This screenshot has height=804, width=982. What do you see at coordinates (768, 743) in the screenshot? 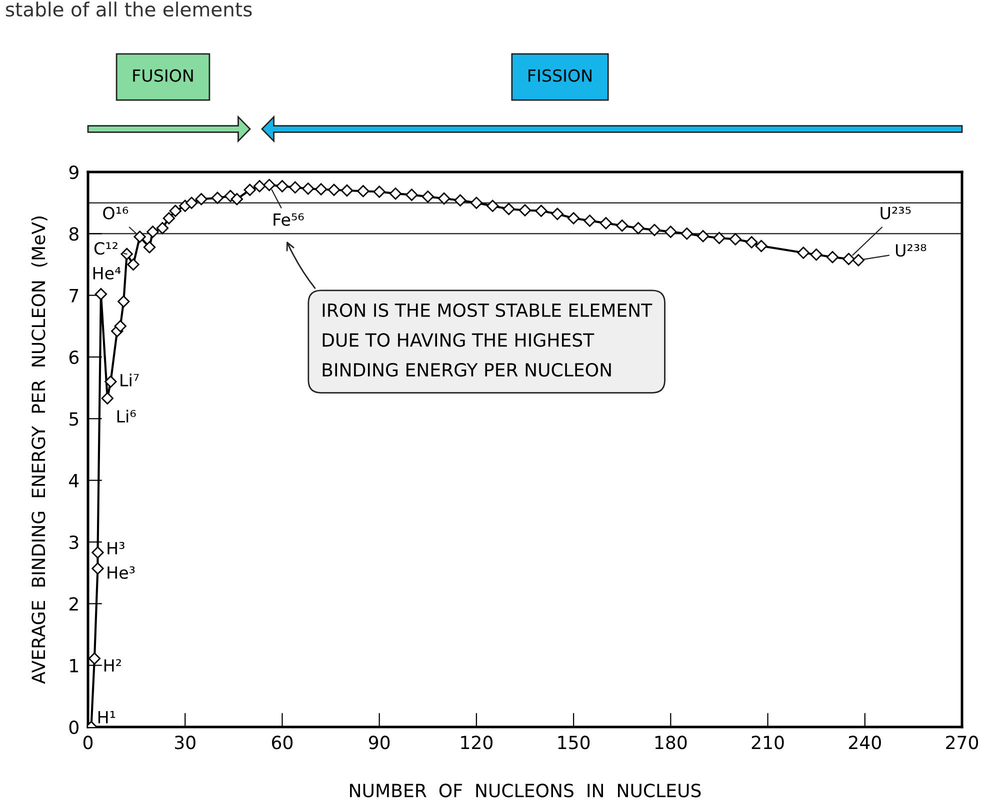
I see `x-tick-label: 210` at bounding box center [768, 743].